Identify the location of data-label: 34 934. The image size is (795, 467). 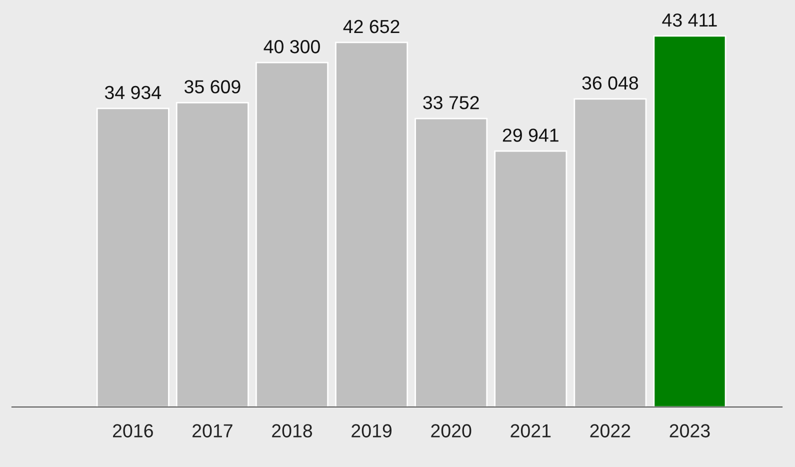
(133, 93).